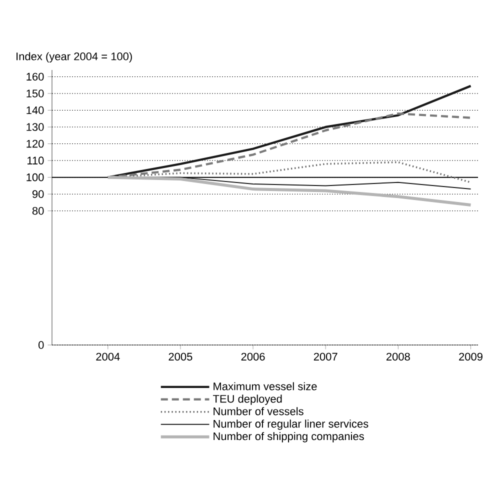 The image size is (488, 493). What do you see at coordinates (35, 127) in the screenshot?
I see `y-tick-label: 130` at bounding box center [35, 127].